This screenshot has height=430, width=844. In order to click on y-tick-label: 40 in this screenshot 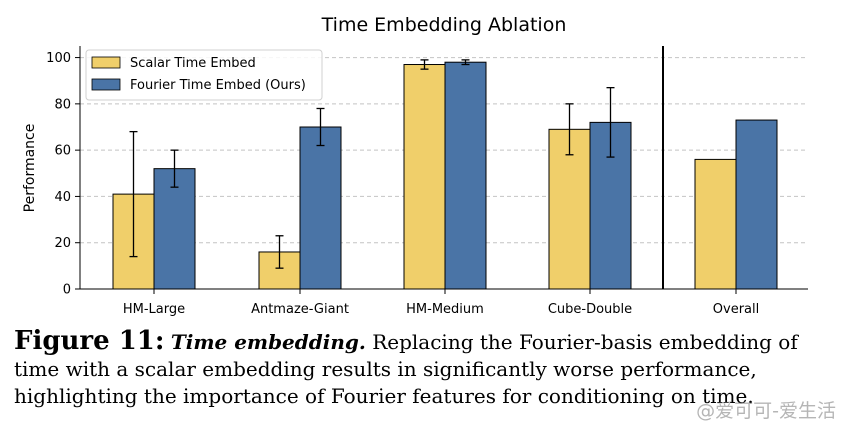, I will do `click(62, 197)`.